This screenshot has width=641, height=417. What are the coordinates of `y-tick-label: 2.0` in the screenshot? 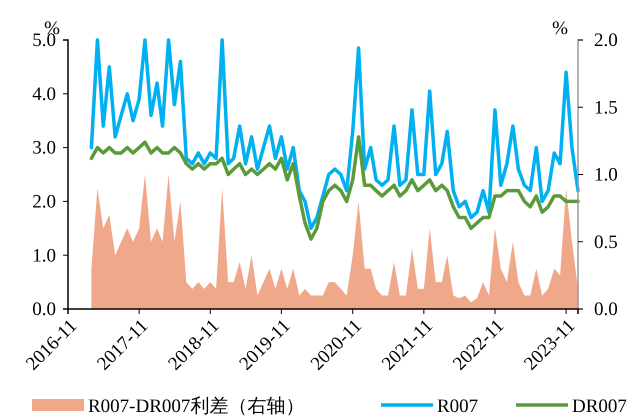 It's located at (44, 201).